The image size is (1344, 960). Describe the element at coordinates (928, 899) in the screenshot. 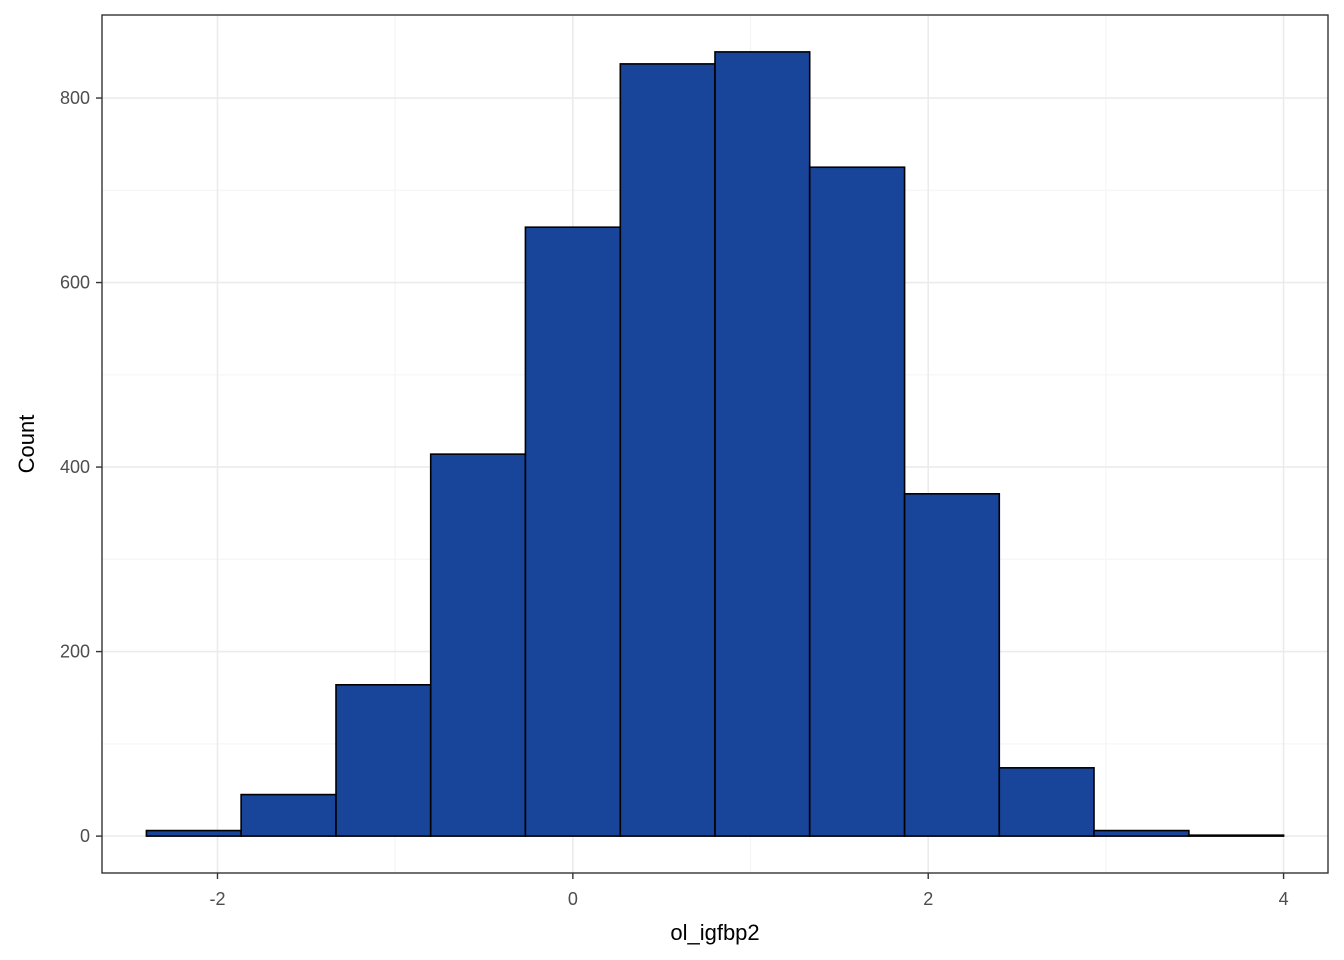

I see `x-tick-label: 2` at that location.